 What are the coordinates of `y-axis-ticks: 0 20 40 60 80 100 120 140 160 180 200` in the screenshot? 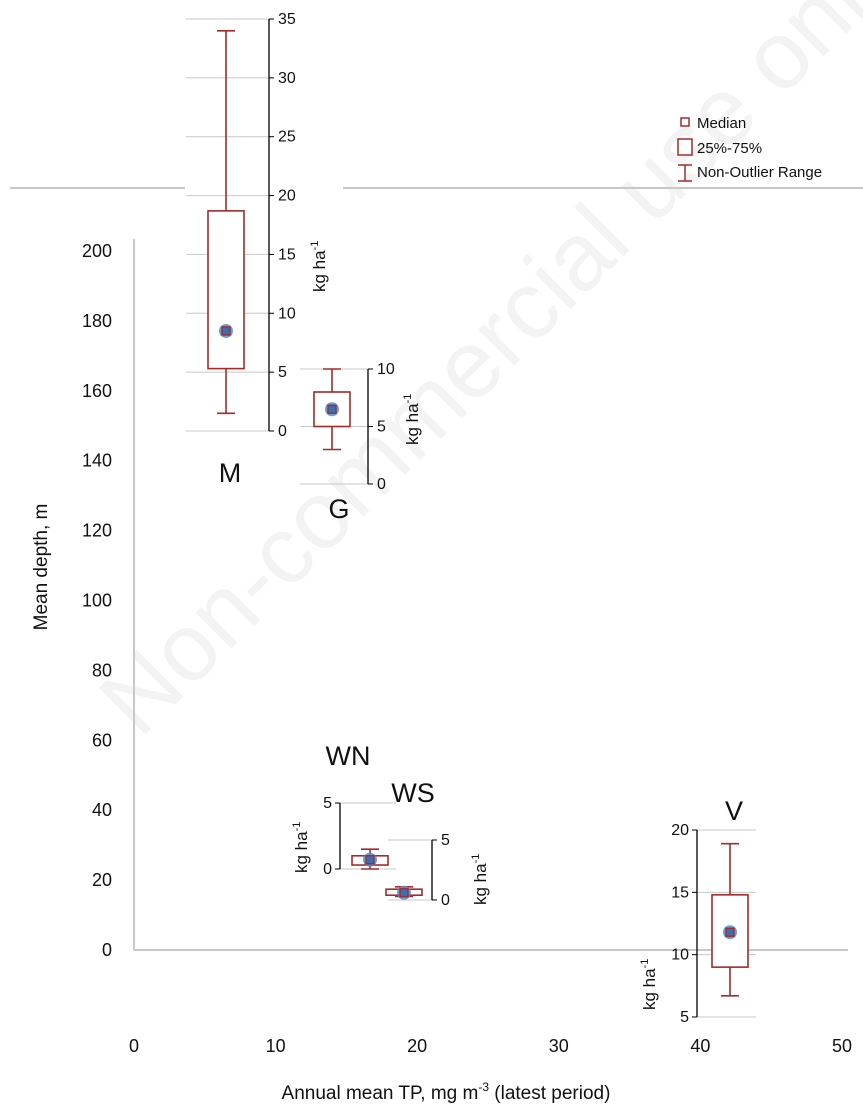 It's located at (97, 600).